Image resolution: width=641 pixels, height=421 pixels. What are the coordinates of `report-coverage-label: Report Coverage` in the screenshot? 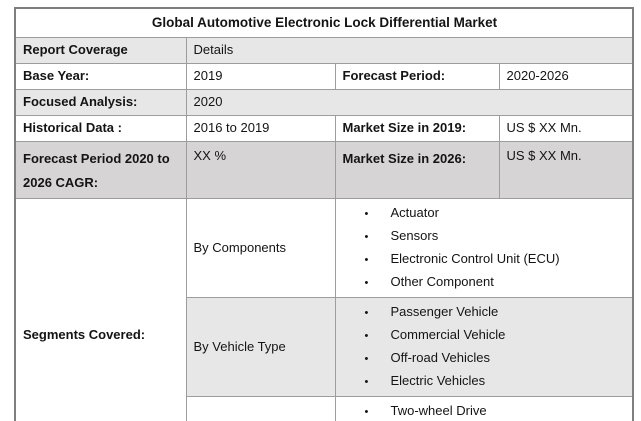 It's located at (100, 50).